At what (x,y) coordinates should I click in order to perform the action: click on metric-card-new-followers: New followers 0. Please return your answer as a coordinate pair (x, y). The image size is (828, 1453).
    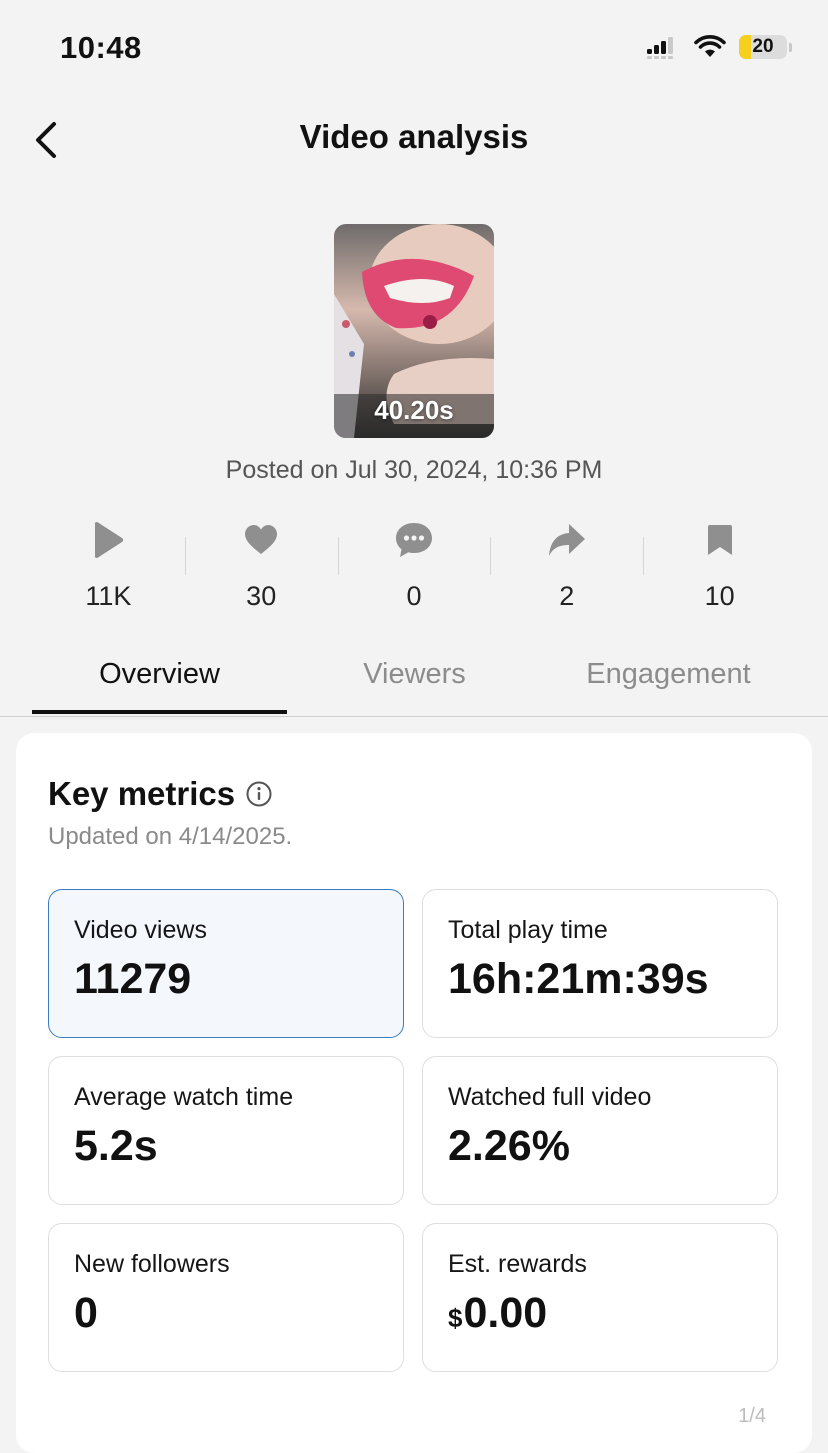
    Looking at the image, I should click on (226, 1297).